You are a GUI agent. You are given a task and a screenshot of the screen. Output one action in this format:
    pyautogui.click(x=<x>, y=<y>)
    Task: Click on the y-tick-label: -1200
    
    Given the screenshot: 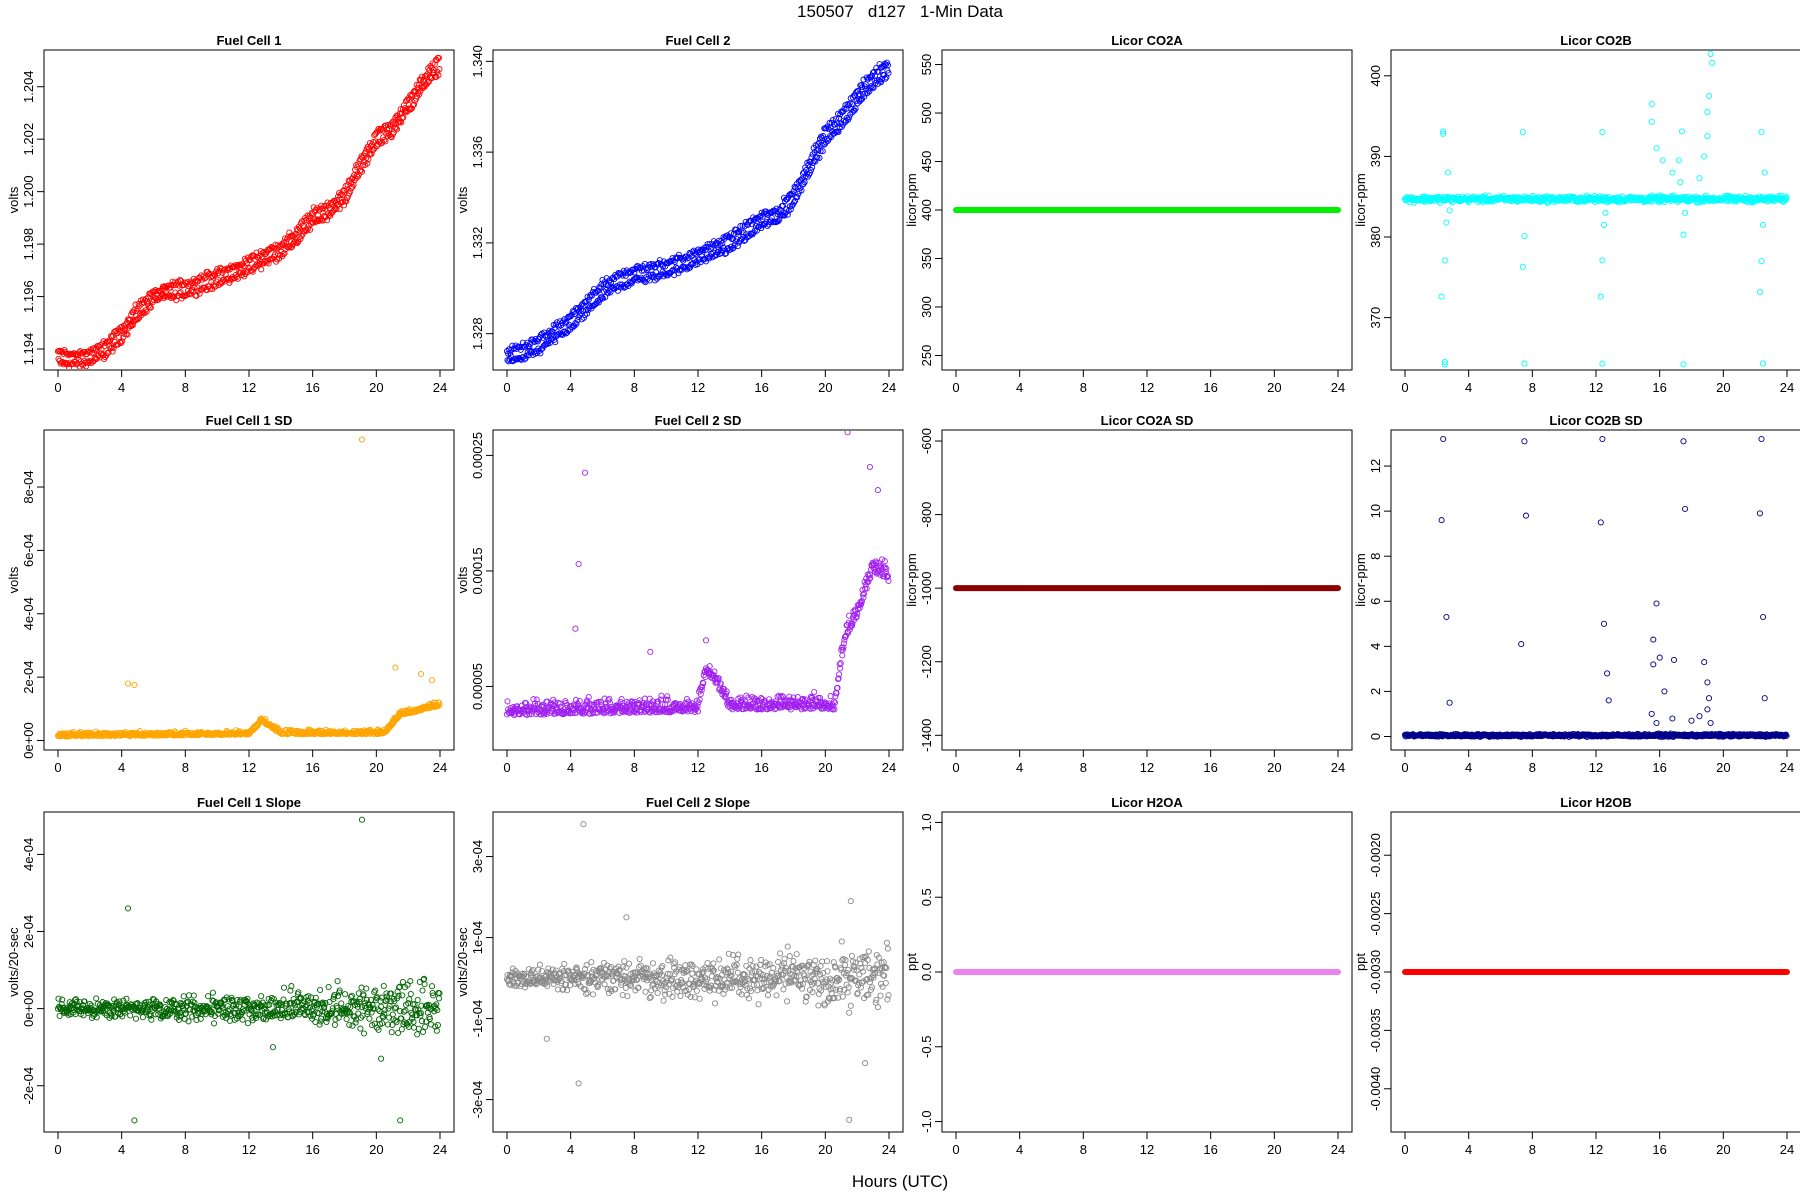 What is the action you would take?
    pyautogui.click(x=926, y=661)
    